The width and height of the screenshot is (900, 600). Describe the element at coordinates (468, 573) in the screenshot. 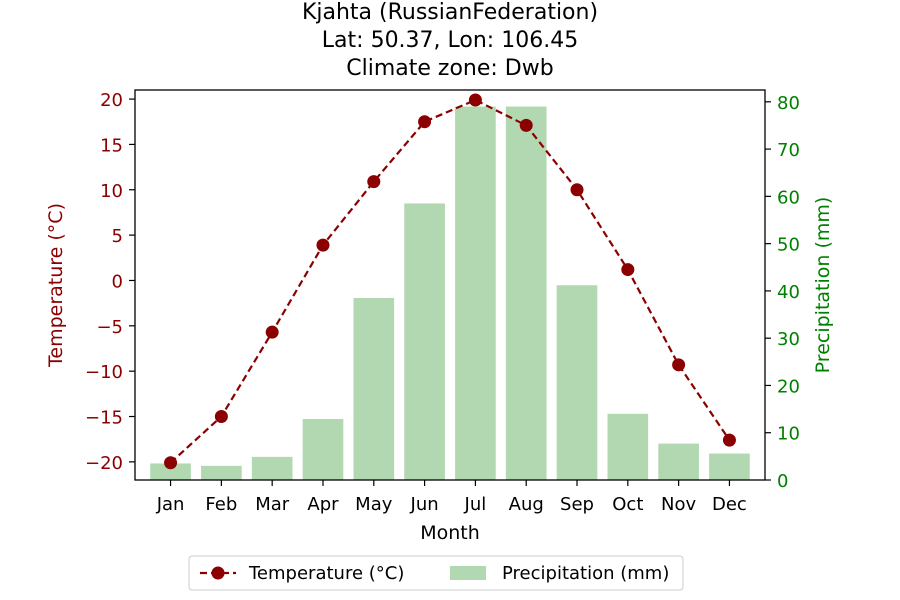

I see `legend-precipitation-swatch` at that location.